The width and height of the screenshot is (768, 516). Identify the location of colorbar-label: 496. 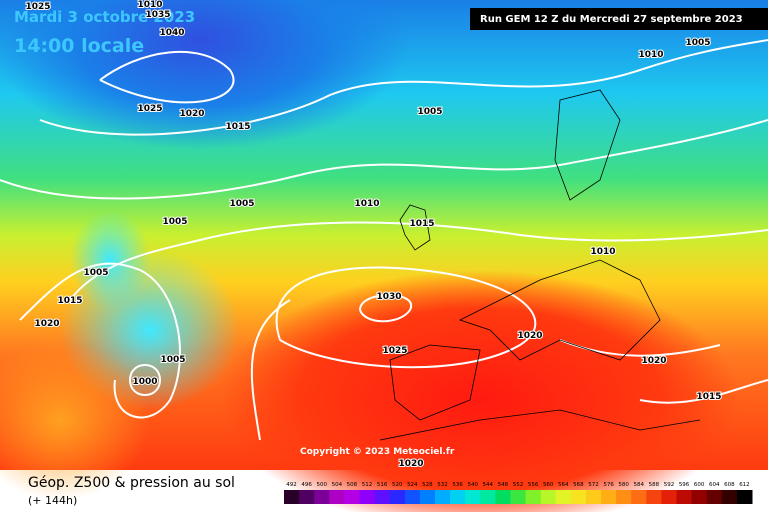
(306, 485).